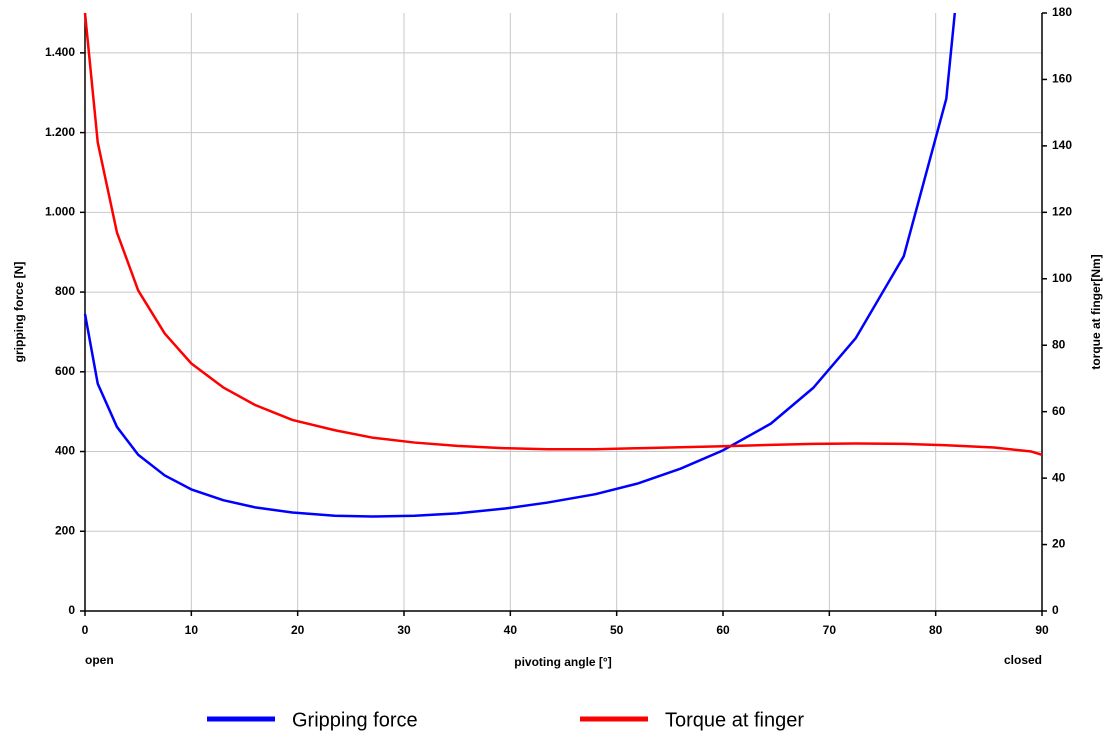  I want to click on y2-tick-label: 60, so click(1059, 411).